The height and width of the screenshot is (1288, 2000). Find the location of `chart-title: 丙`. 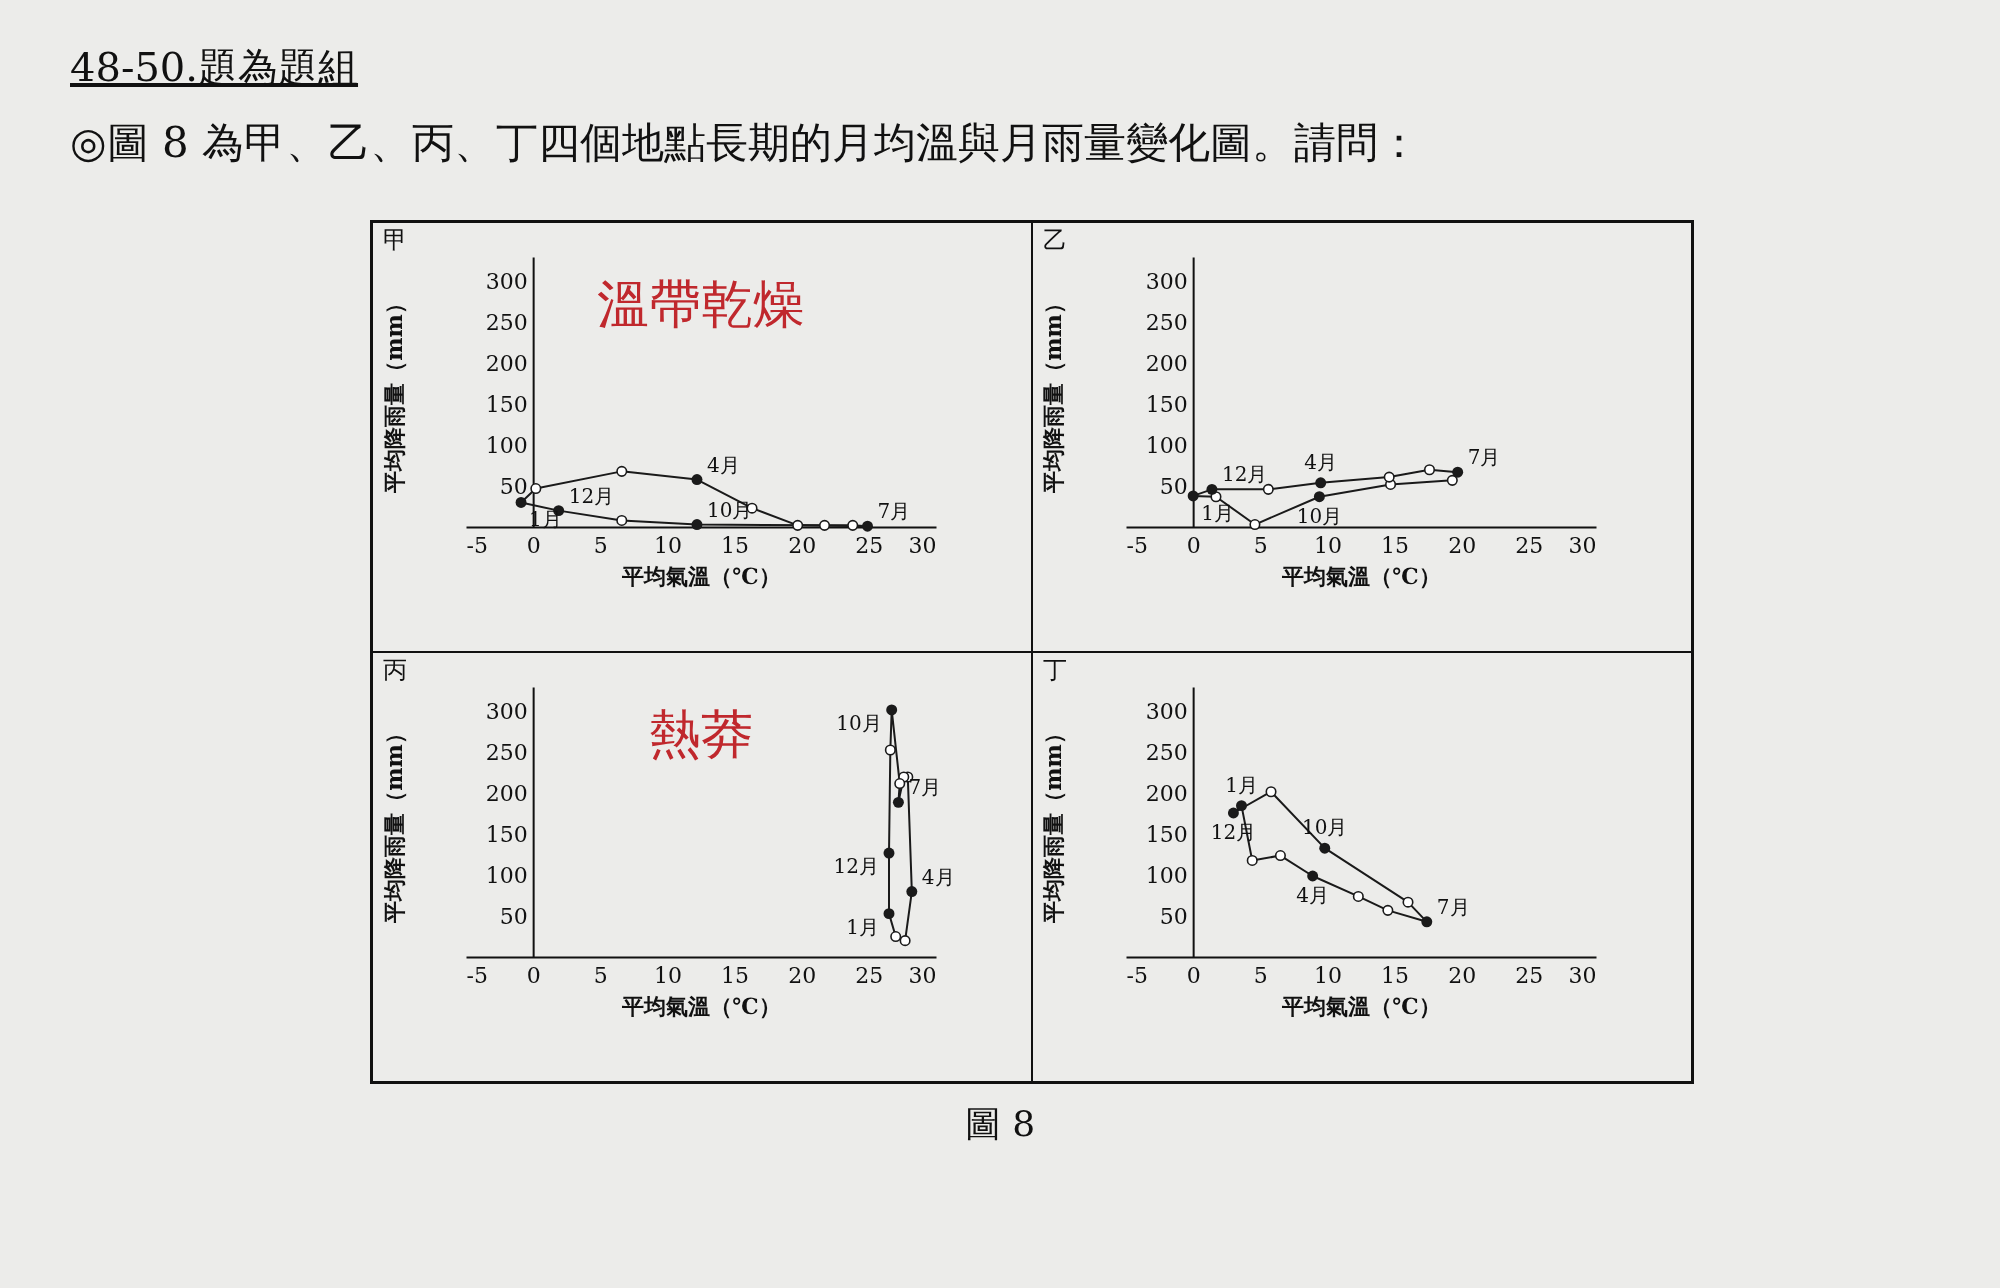

chart-title: 丙 is located at coordinates (395, 670).